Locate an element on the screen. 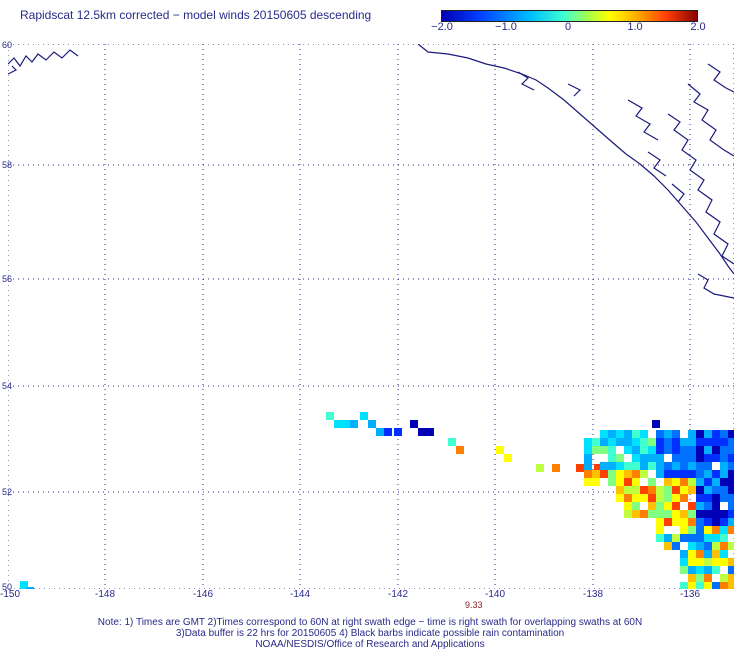 The height and width of the screenshot is (650, 740). colorbar-tick: −2.0 is located at coordinates (442, 27).